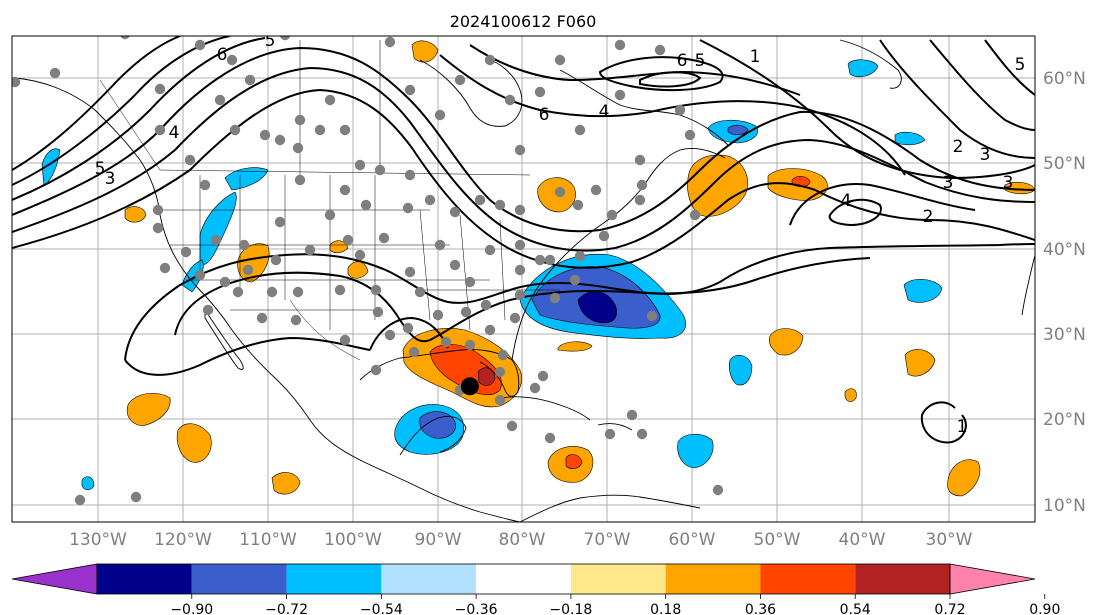  Describe the element at coordinates (695, 451) in the screenshot. I see `anomaly-caribbean-blue` at that location.